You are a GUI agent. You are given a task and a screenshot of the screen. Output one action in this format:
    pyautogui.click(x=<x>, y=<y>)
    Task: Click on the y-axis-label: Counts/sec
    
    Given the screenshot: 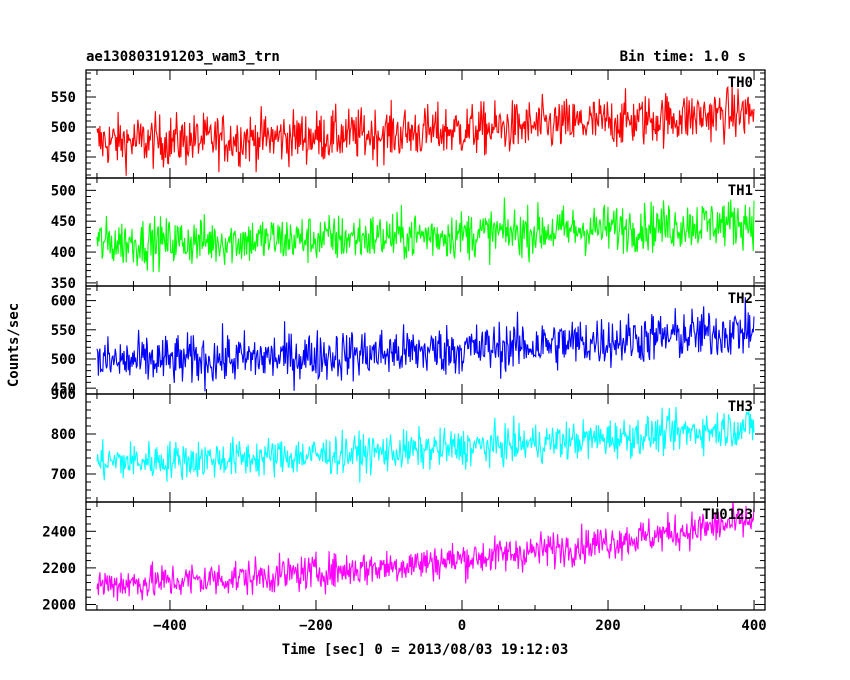 What is the action you would take?
    pyautogui.click(x=14, y=345)
    